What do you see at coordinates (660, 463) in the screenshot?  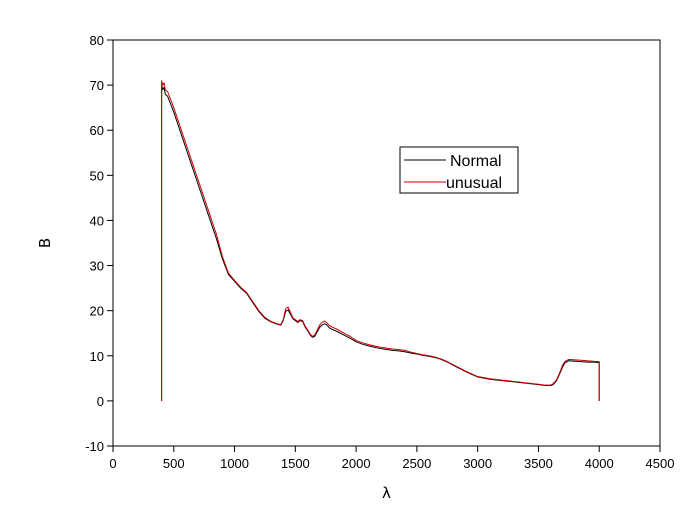 I see `x-tick-label: 4500` at bounding box center [660, 463].